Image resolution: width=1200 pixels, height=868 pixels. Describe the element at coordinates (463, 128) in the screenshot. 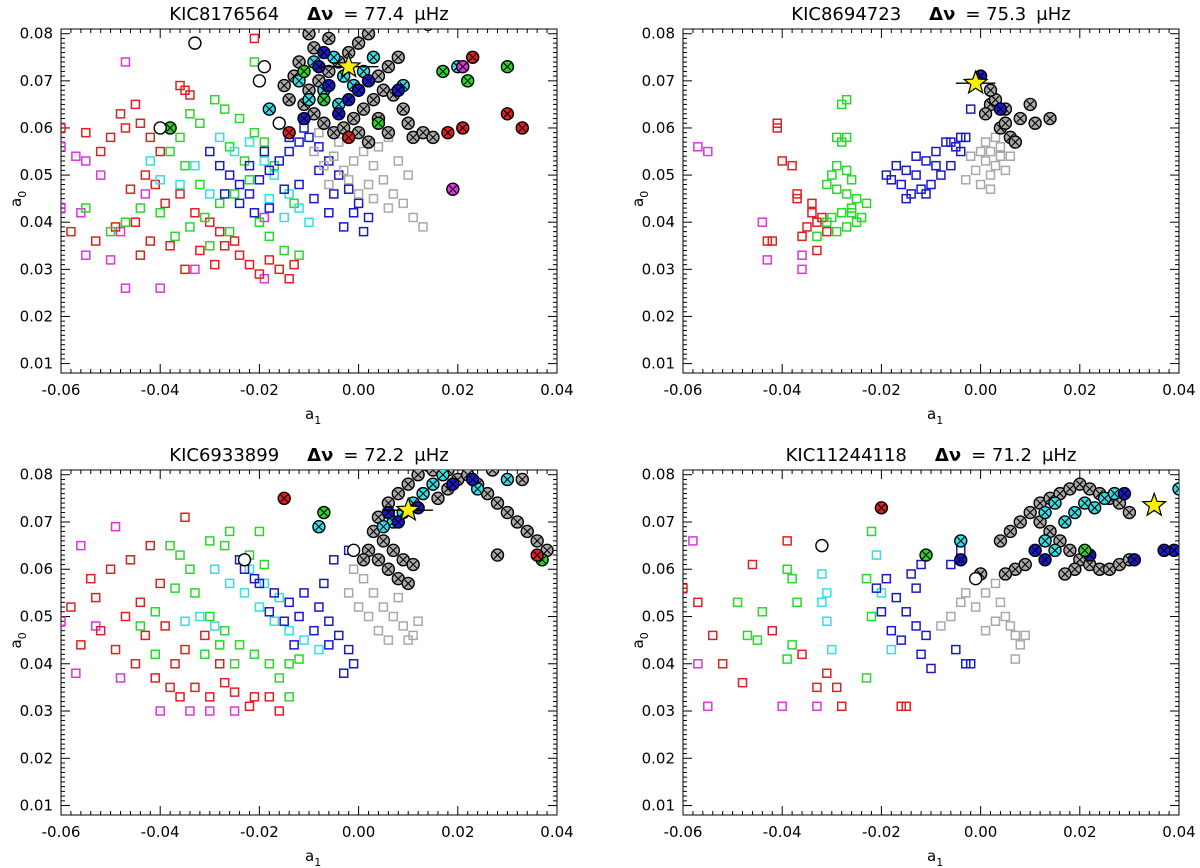

I see `circle-point-red` at that location.